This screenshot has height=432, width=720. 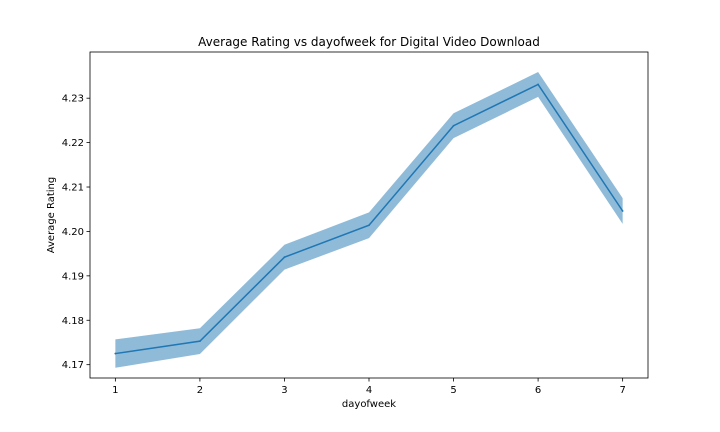 I want to click on x-tick-label: 3, so click(x=284, y=390).